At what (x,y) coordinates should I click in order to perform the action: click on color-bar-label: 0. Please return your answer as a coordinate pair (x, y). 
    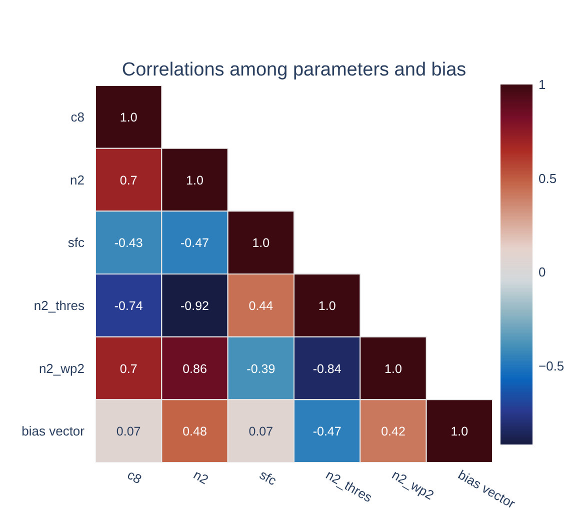
    Looking at the image, I should click on (542, 272).